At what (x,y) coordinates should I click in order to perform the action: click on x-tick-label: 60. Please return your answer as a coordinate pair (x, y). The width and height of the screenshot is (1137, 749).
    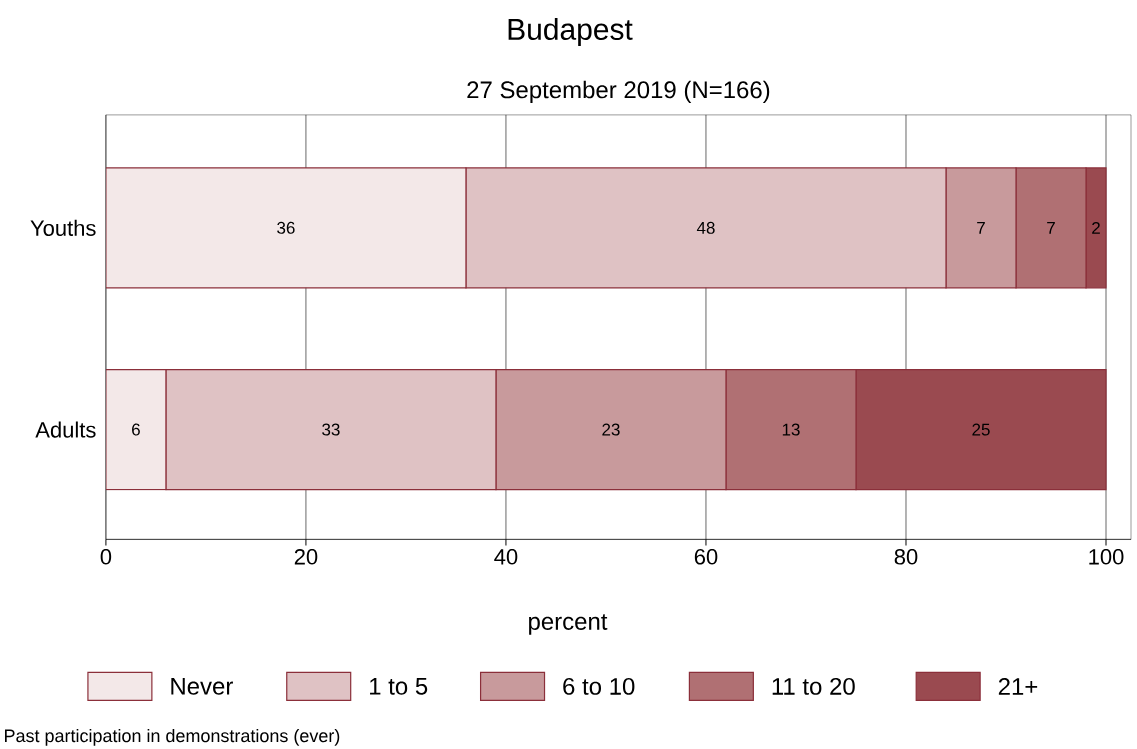
    Looking at the image, I should click on (706, 557).